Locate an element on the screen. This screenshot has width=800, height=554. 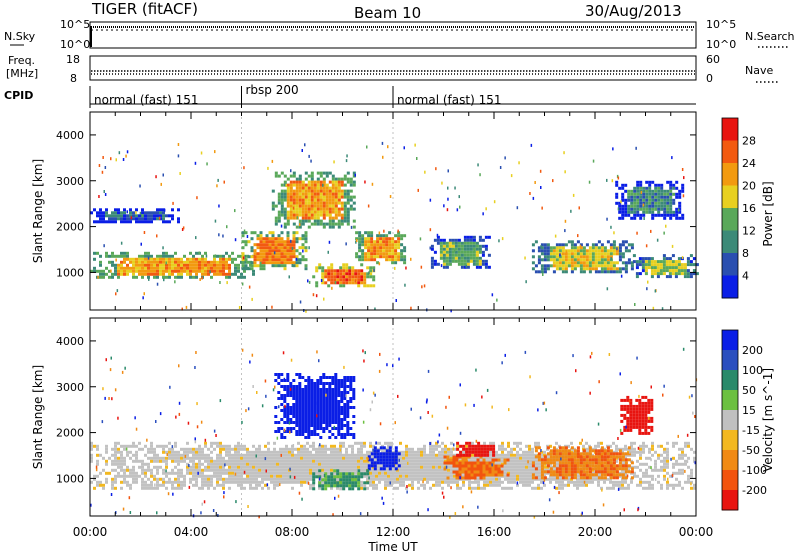
nave-tick-top: 60 is located at coordinates (713, 59).